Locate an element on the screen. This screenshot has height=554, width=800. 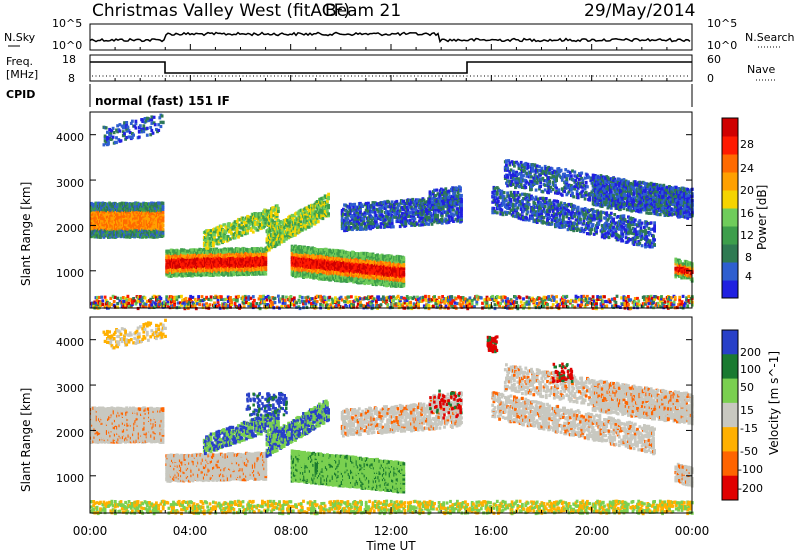
nsky-label: N.Sky is located at coordinates (20, 37).